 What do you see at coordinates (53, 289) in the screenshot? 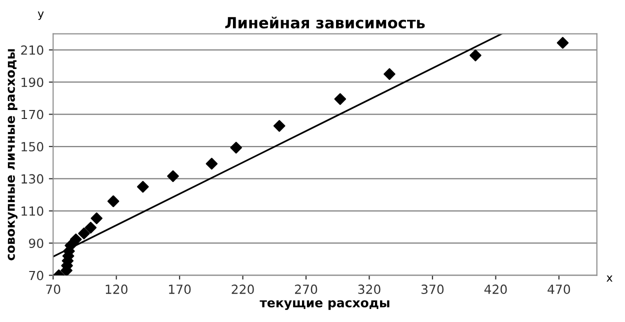
I see `x-tick-label: 70` at bounding box center [53, 289].